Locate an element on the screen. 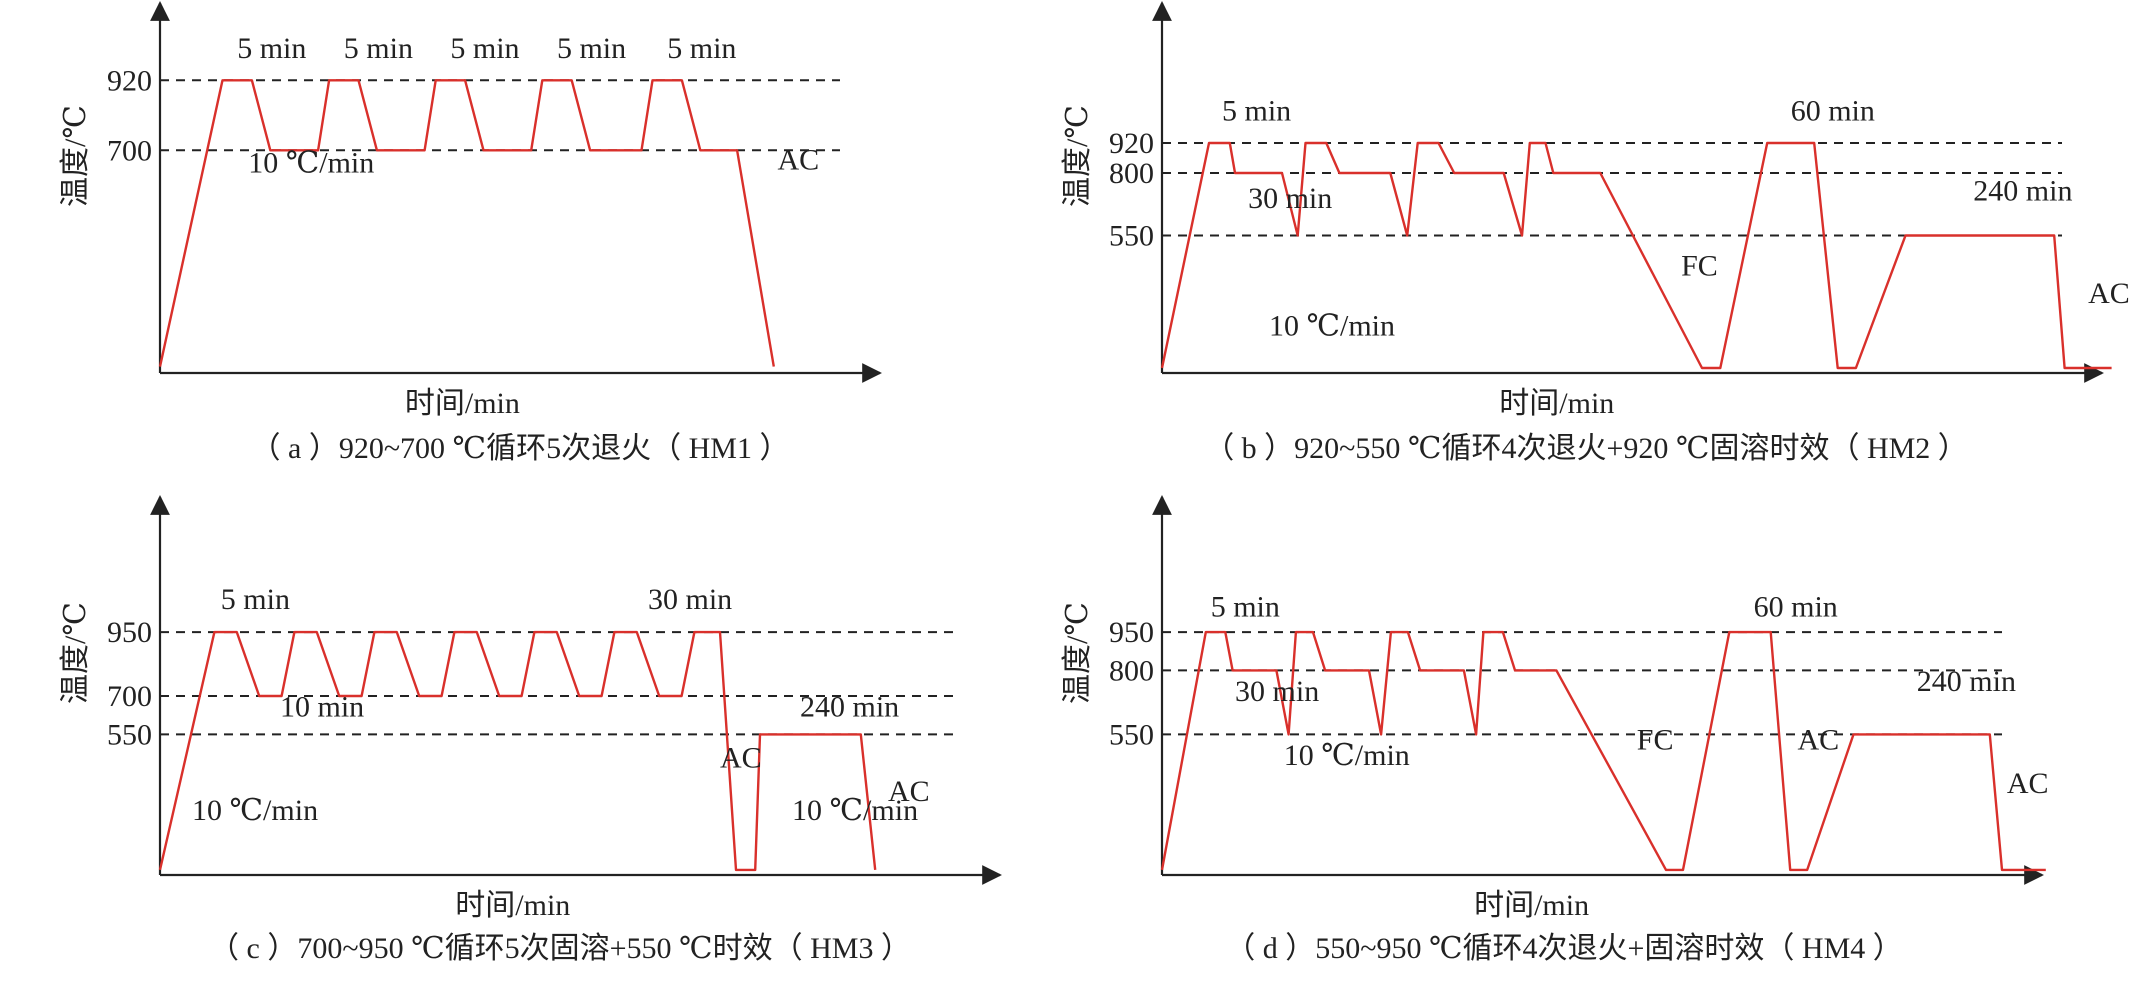  panel-caption: （ b ）920~550 ℃循环4次退火+920 ℃固溶时效（ HM2 ） is located at coordinates (1586, 448).